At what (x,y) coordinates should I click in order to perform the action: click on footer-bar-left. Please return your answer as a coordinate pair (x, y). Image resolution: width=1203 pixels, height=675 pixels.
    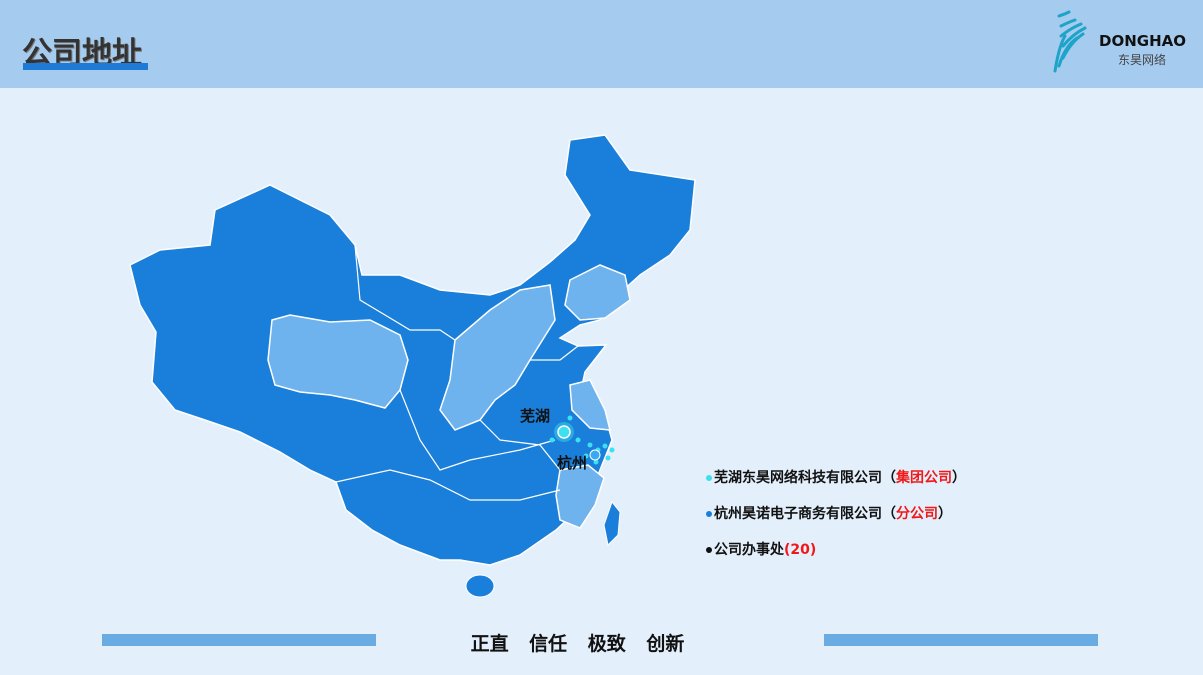
    Looking at the image, I should click on (239, 640).